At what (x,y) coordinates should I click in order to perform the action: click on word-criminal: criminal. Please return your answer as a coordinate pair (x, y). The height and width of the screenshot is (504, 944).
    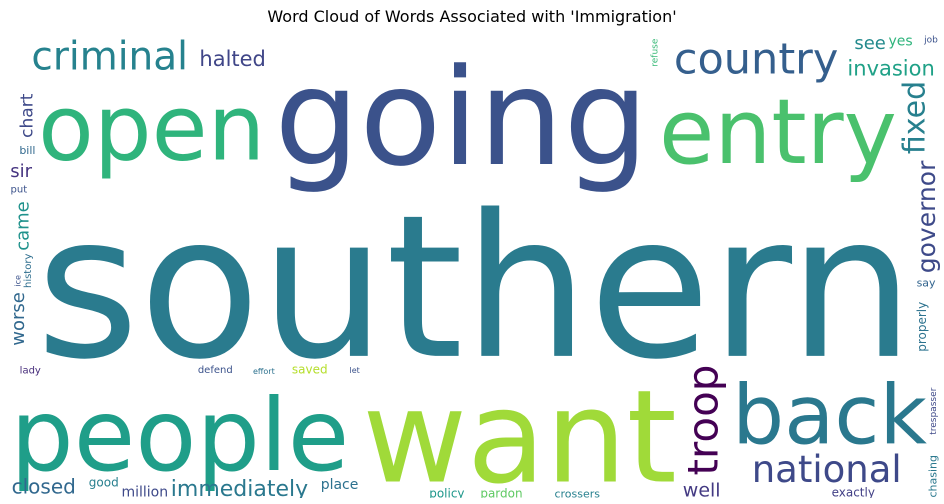
    Looking at the image, I should click on (109, 57).